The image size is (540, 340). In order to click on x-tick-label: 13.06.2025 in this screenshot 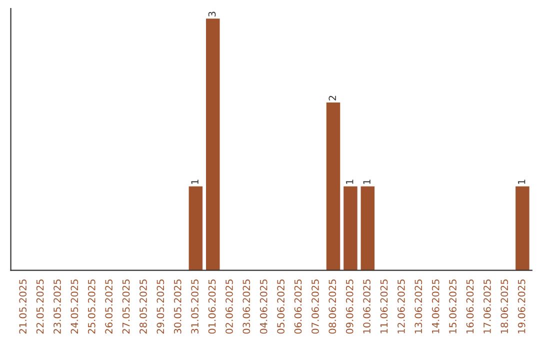, I will do `click(418, 306)`.